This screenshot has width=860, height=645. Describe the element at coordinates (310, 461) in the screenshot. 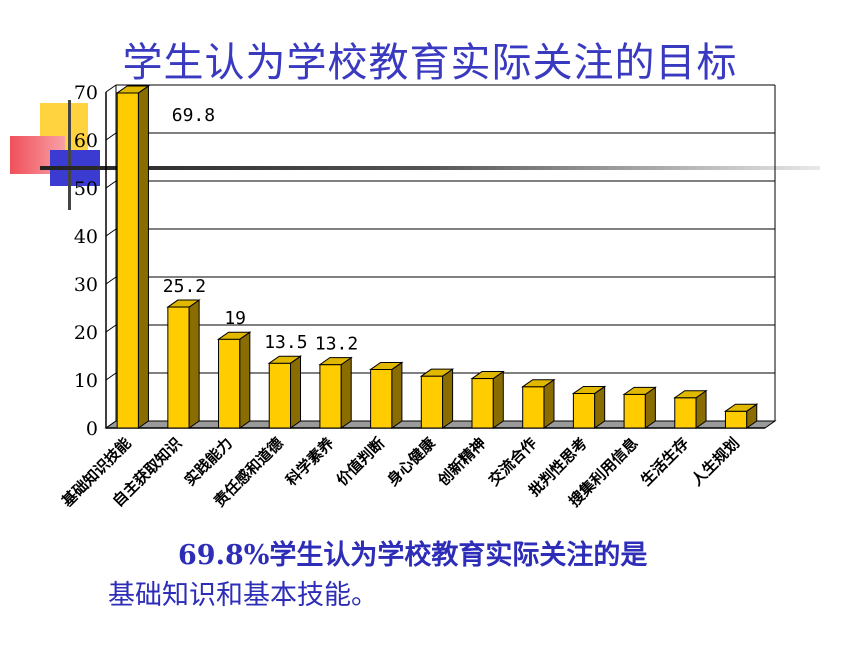

I see `x-tick-label: 科学素养` at that location.